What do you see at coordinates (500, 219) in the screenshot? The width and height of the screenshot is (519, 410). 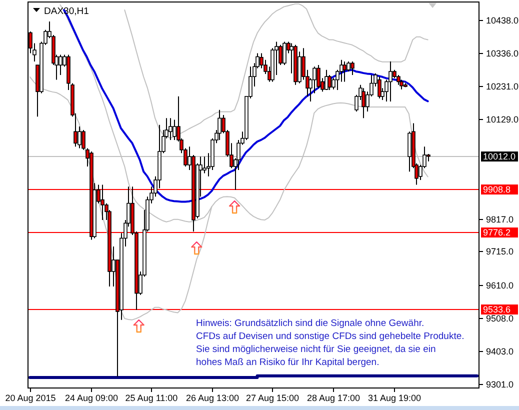 I see `y-tick-label: 9817.0` at bounding box center [500, 219].